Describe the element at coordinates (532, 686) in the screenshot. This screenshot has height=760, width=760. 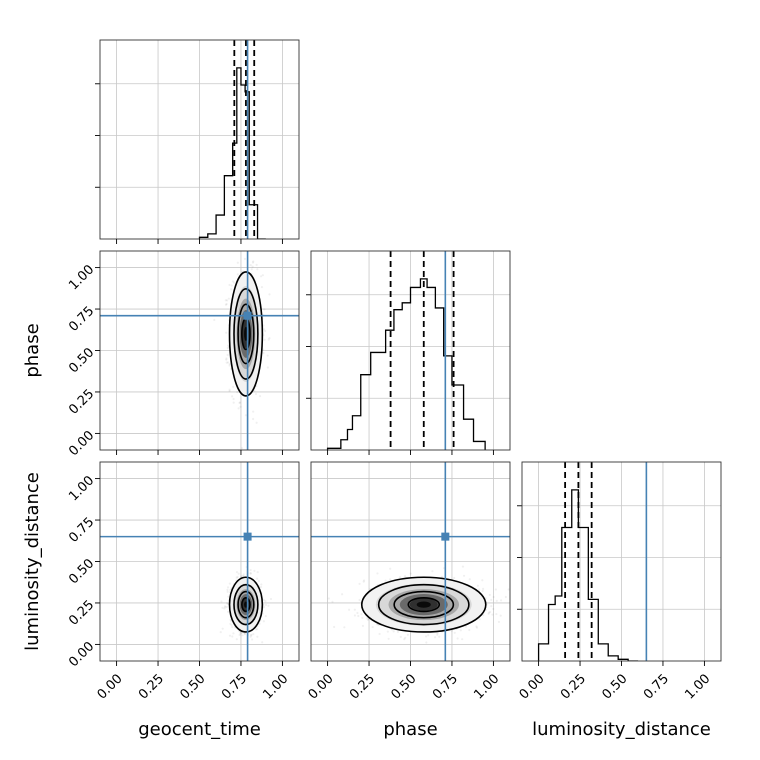
I see `x-tick-label: 0.00` at that location.